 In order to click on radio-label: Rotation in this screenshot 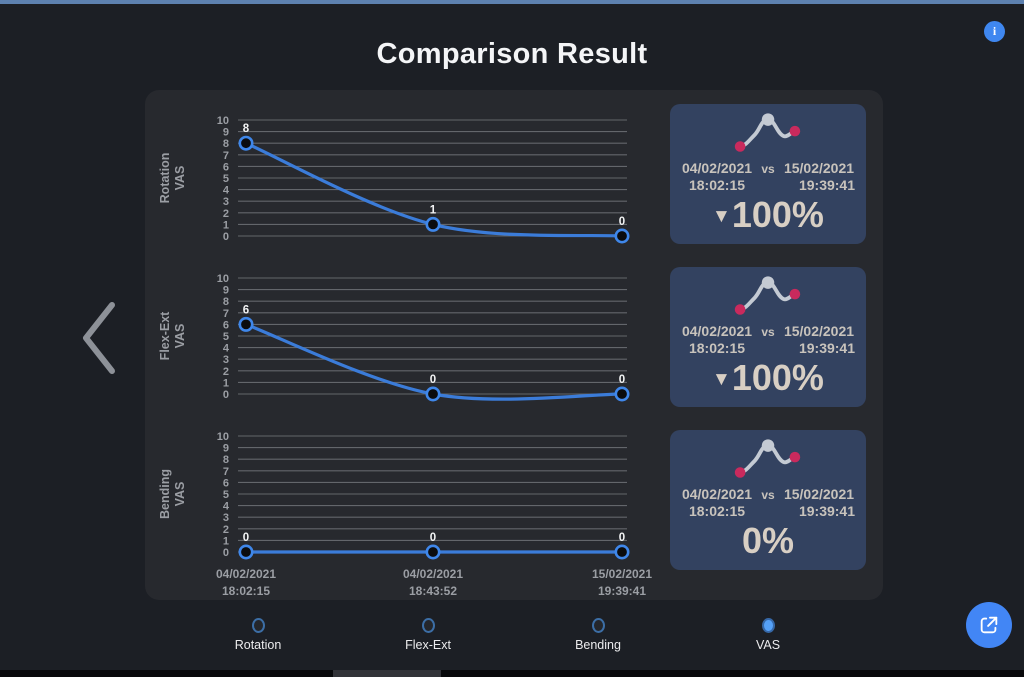, I will do `click(258, 645)`.